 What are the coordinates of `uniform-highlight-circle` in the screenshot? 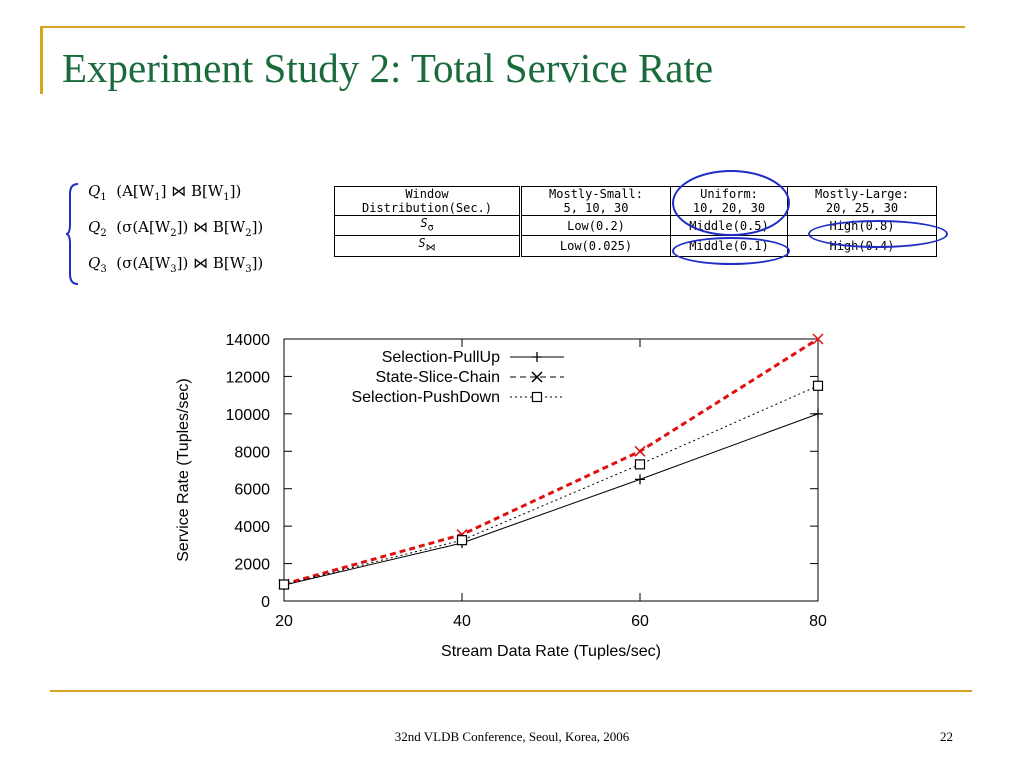 It's located at (731, 203).